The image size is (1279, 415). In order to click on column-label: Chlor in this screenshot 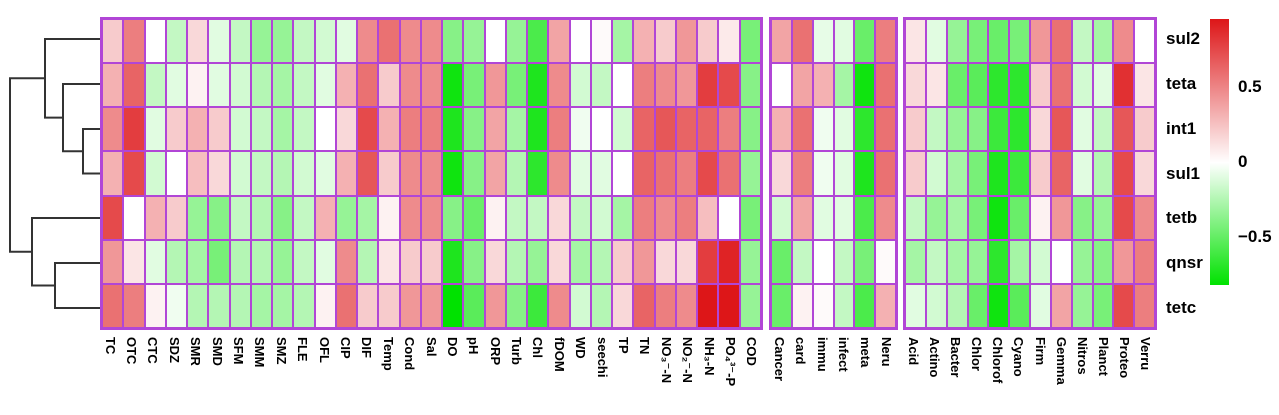, I will do `click(977, 354)`.